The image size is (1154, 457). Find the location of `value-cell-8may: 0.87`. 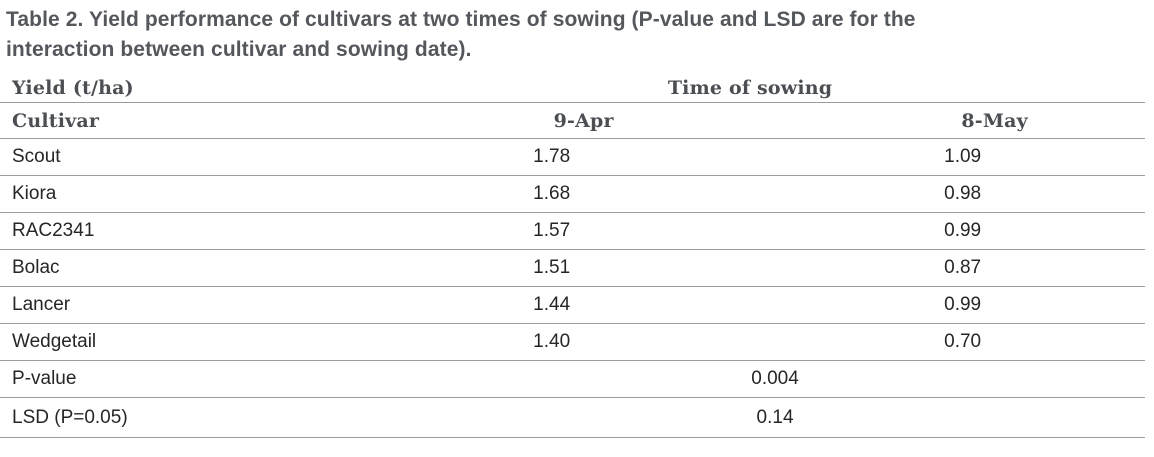

value-cell-8may: 0.87 is located at coordinates (944, 268).